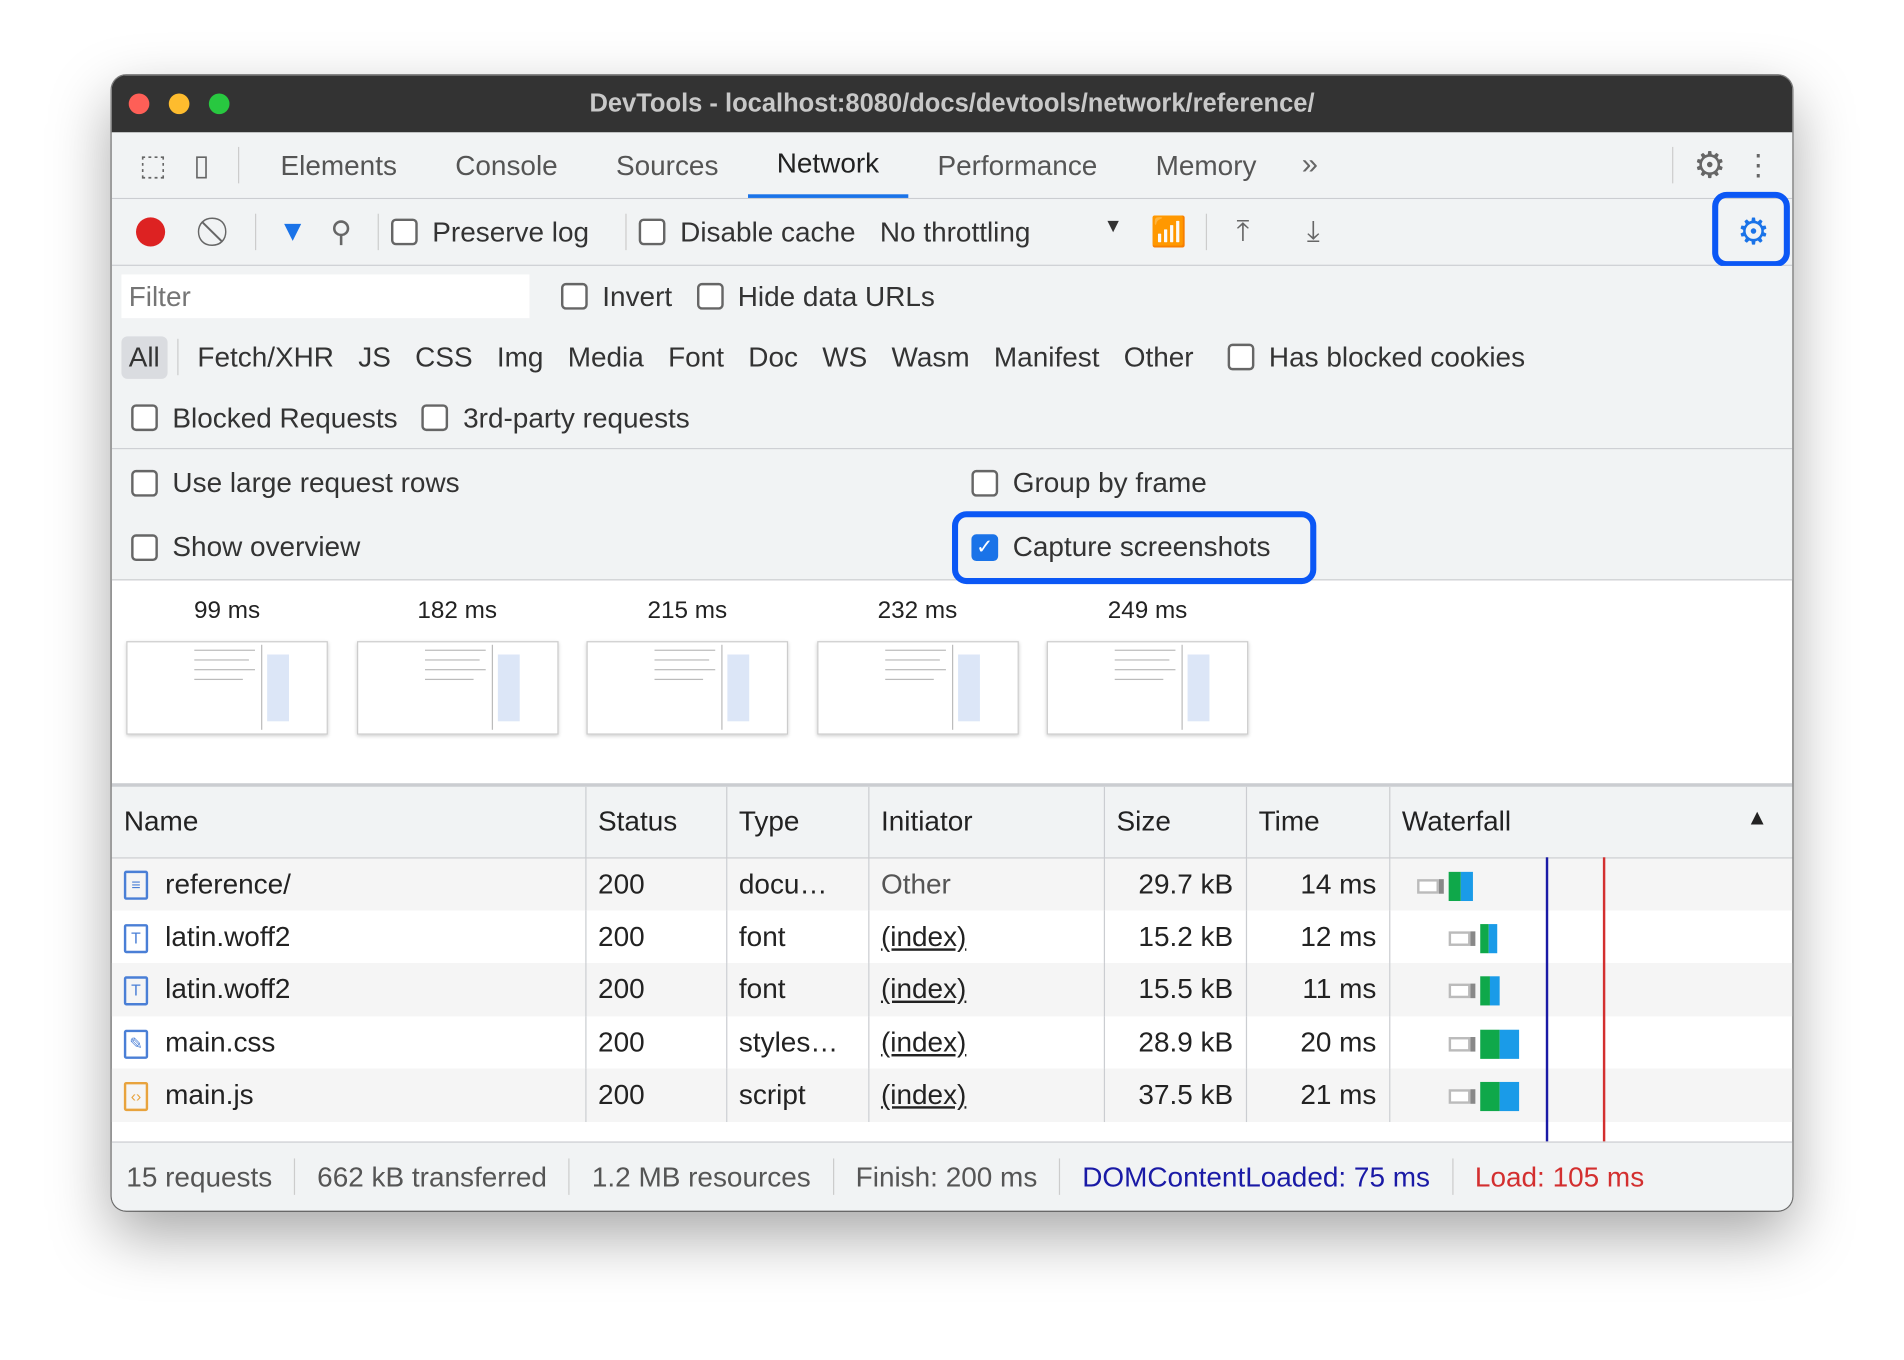 The height and width of the screenshot is (1360, 1904). I want to click on inspect-element-icon: ⬚, so click(153, 165).